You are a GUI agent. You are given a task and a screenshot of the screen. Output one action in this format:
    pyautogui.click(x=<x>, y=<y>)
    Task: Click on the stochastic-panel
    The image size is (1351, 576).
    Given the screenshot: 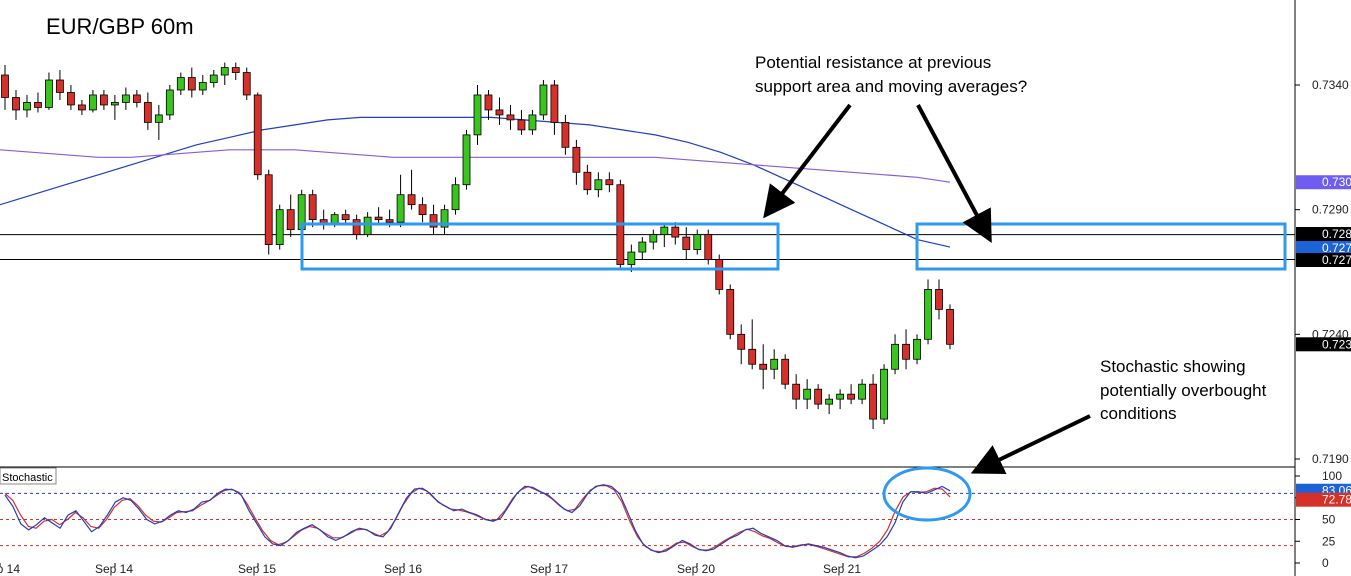 What is the action you would take?
    pyautogui.click(x=647, y=521)
    